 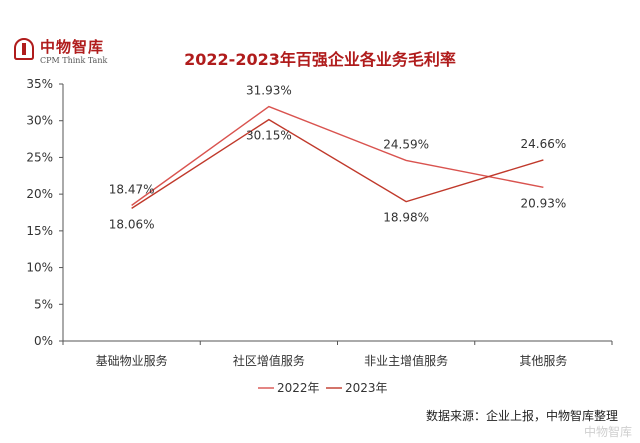 What do you see at coordinates (269, 91) in the screenshot?
I see `data-label: 31.93%` at bounding box center [269, 91].